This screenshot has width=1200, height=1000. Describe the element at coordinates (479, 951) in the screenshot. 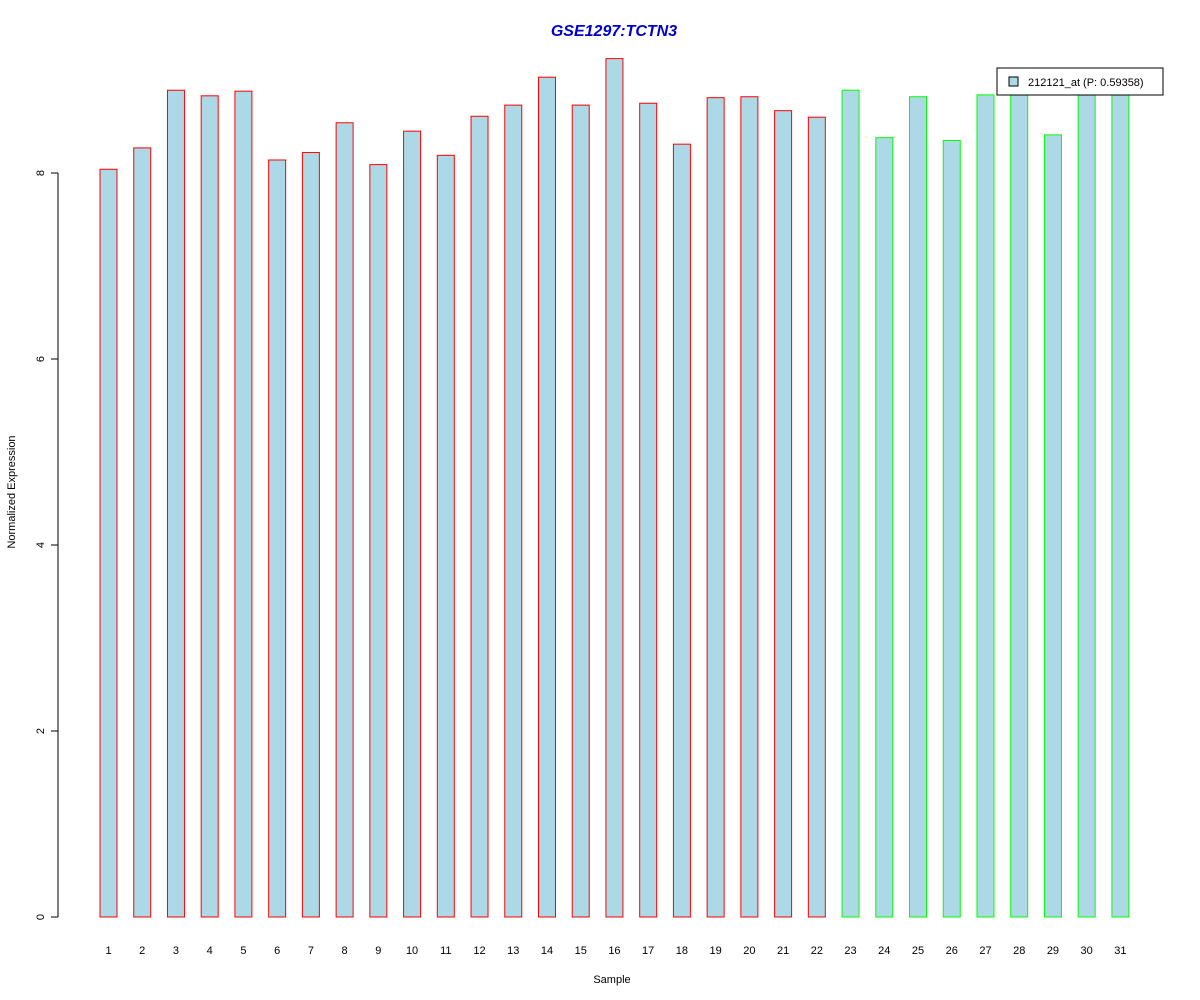

I see `x-tick-label: 12` at that location.